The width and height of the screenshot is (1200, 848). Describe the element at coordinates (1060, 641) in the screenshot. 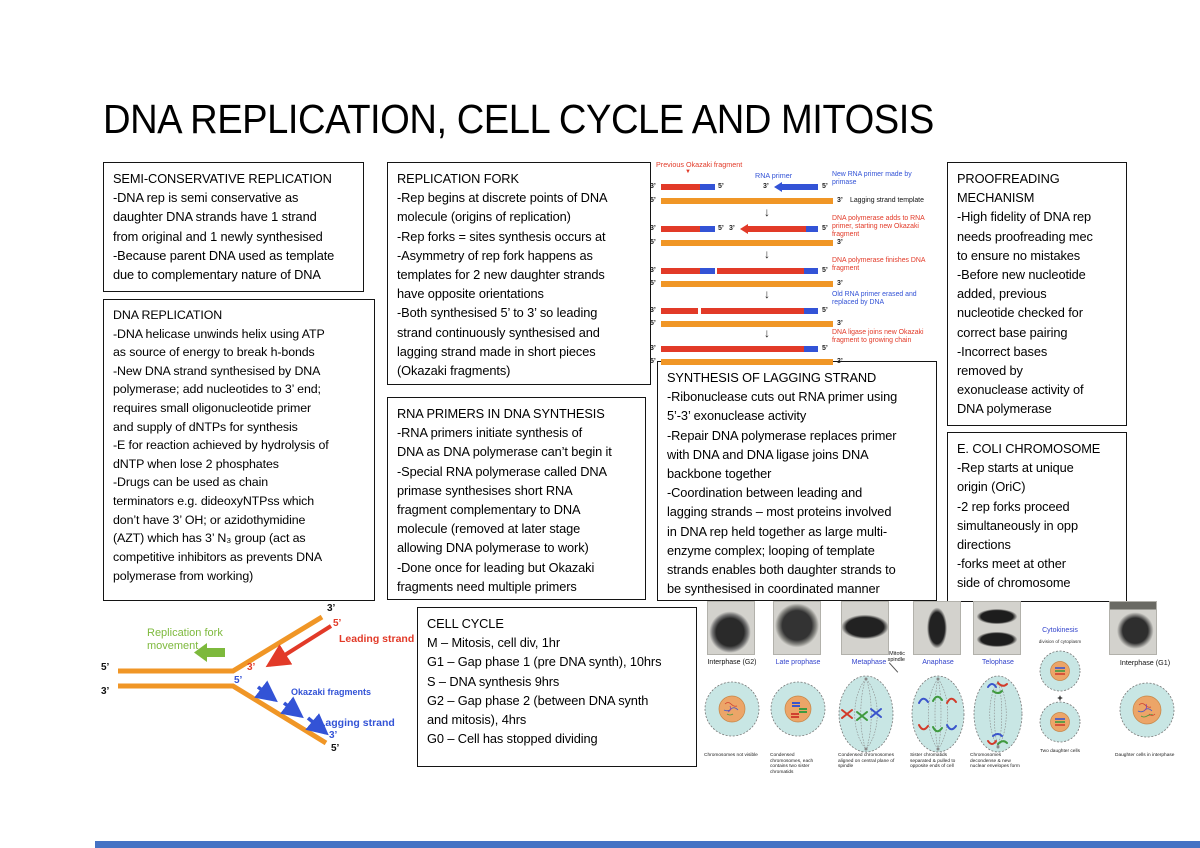

I see `cytokinesis-subtitle: division of cytoplasm` at that location.